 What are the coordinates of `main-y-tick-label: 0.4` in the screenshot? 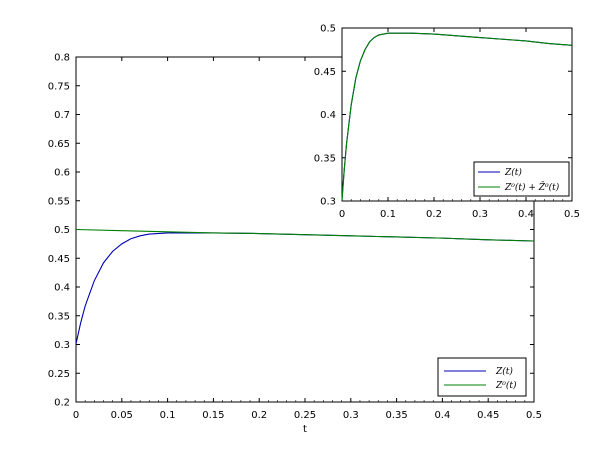 It's located at (62, 288).